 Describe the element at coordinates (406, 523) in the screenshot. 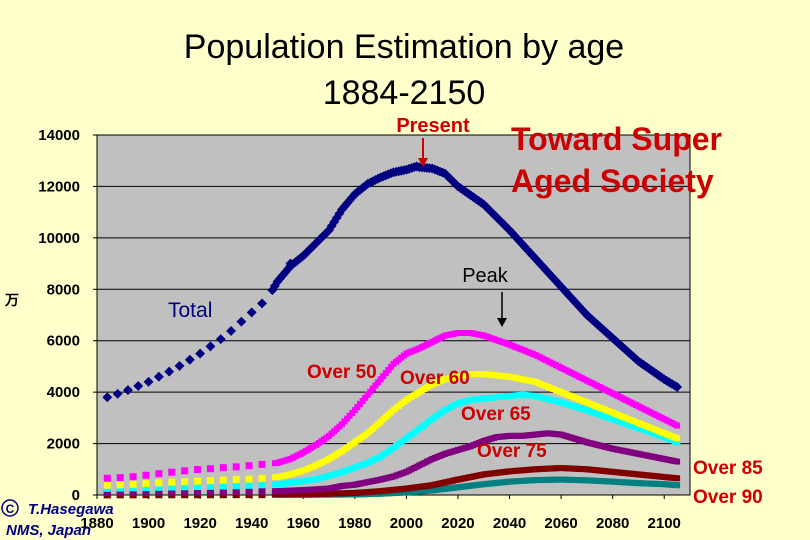

I see `x-tick-label: 2000` at that location.